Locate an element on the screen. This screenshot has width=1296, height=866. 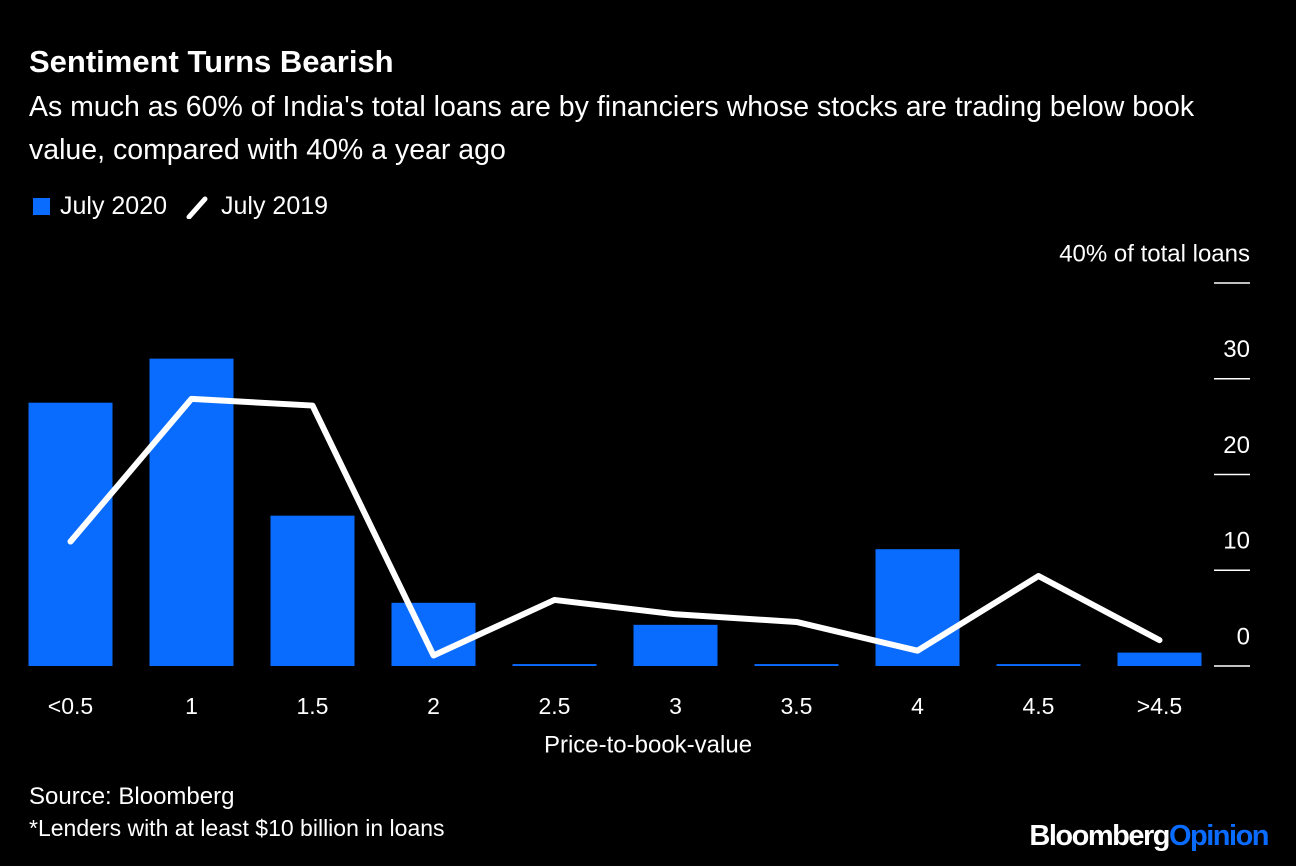
brand: BloombergOpinion is located at coordinates (1149, 836).